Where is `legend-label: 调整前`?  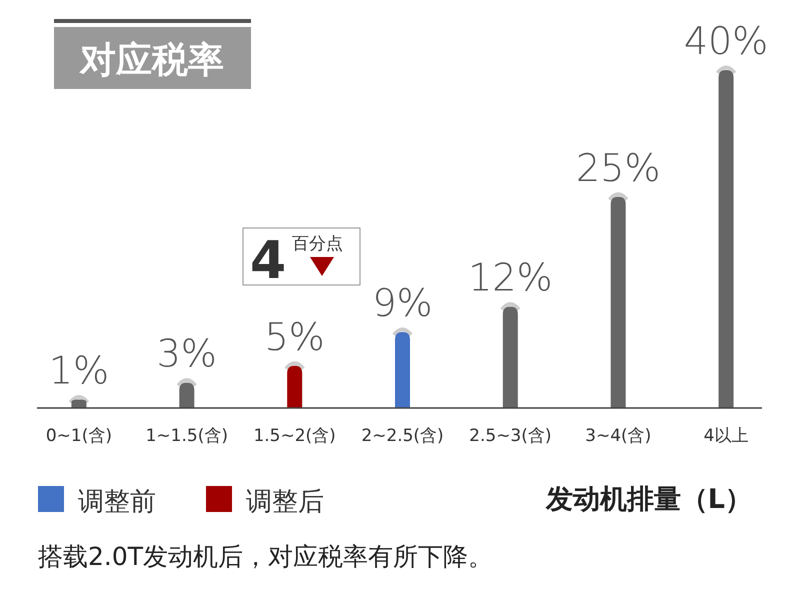 legend-label: 调整前 is located at coordinates (117, 502).